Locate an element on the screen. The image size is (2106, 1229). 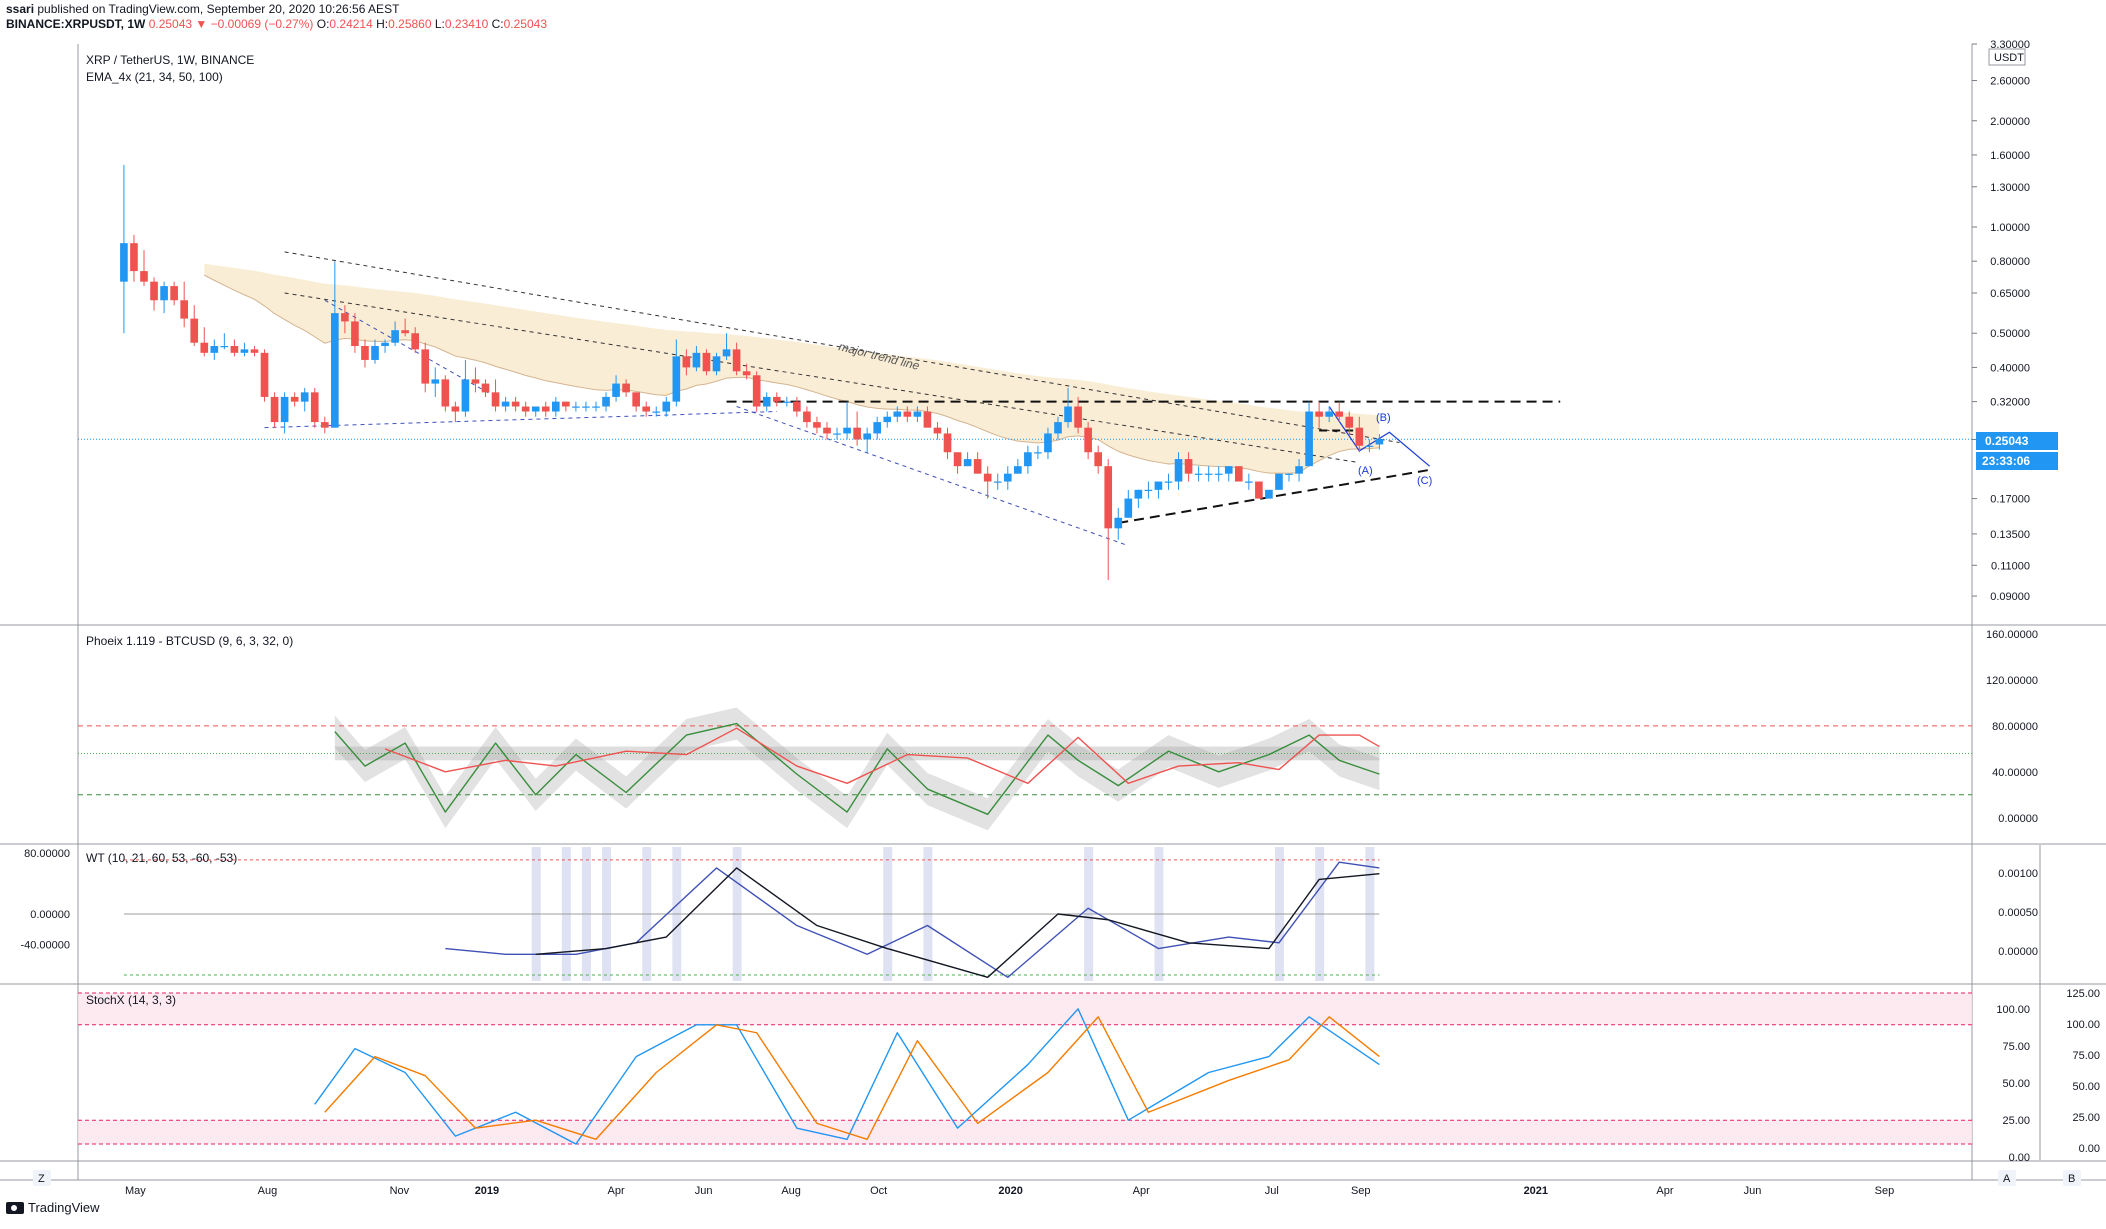
high-label: H: is located at coordinates (382, 24).